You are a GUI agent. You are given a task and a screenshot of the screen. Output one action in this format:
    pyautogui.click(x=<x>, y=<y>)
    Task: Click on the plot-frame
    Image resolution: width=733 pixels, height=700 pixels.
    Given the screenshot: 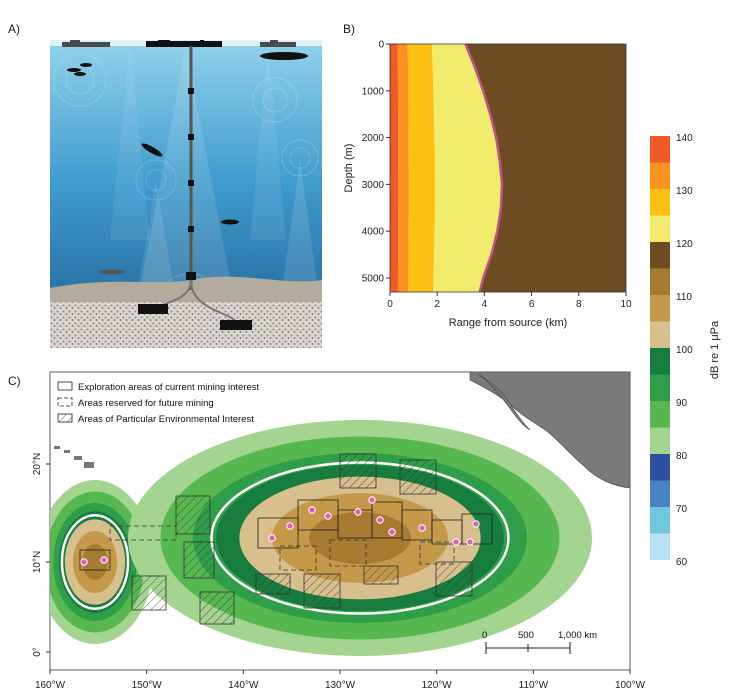 What is the action you would take?
    pyautogui.click(x=508, y=168)
    